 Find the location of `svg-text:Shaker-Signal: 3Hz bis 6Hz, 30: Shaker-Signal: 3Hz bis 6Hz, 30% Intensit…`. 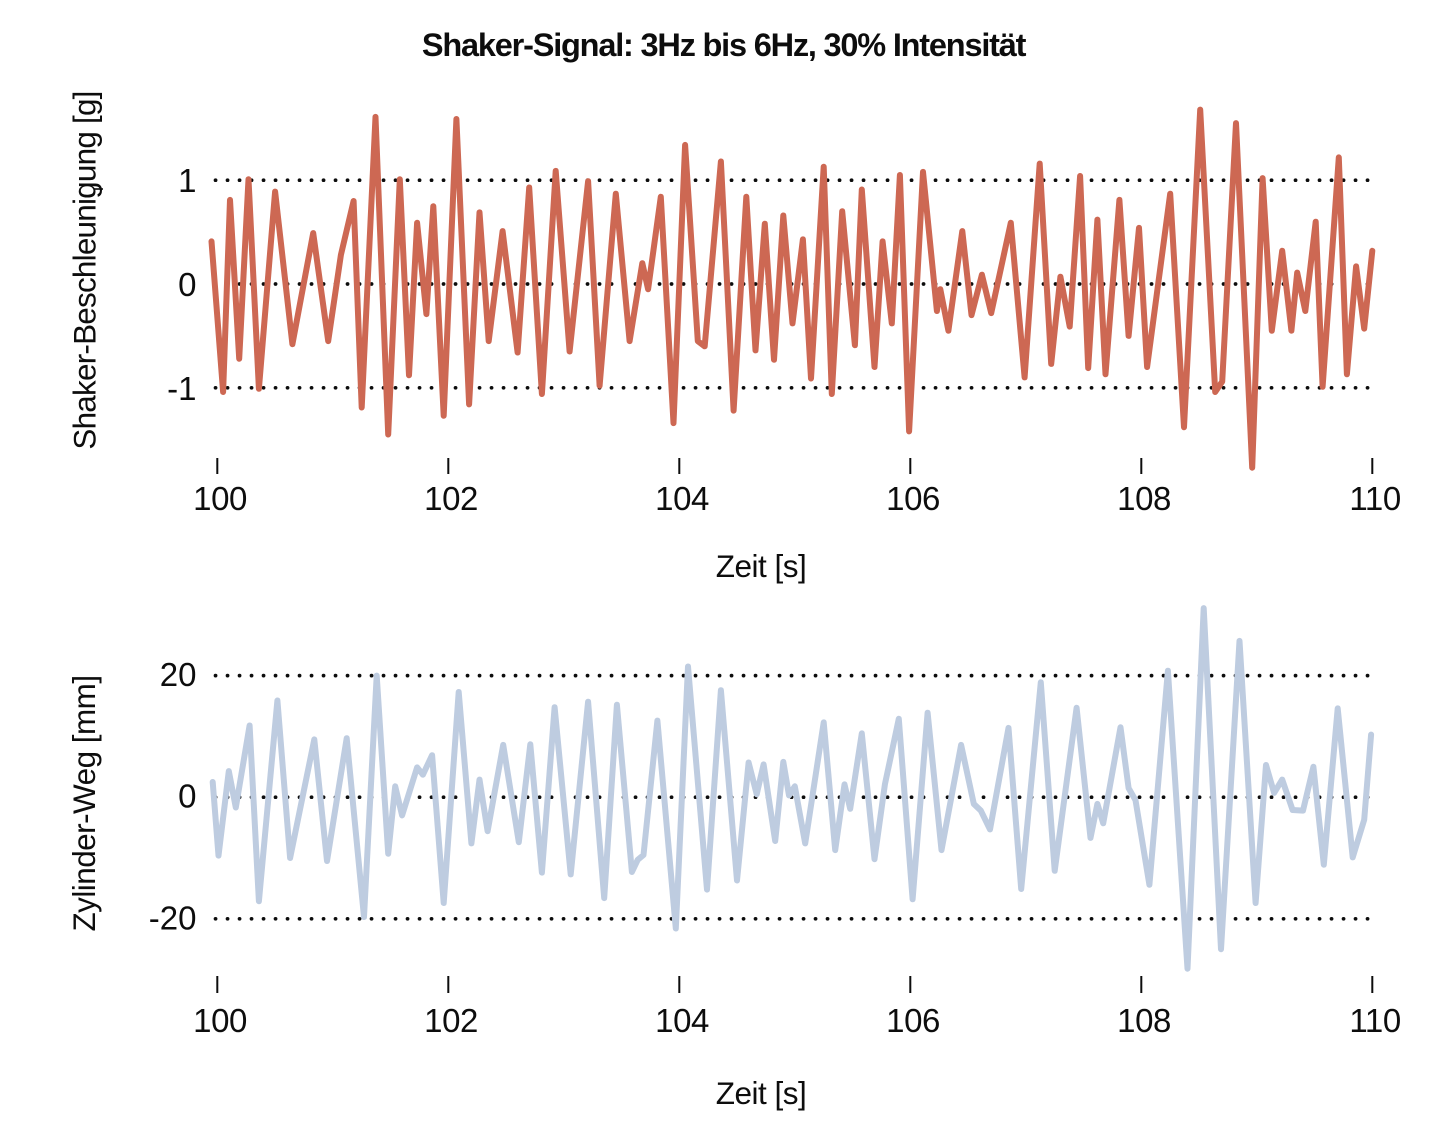

svg-text:Shaker-Signal: 3Hz bis 6Hz, 30: Shaker-Signal: 3Hz bis 6Hz, 30% Intensit… is located at coordinates (724, 45).